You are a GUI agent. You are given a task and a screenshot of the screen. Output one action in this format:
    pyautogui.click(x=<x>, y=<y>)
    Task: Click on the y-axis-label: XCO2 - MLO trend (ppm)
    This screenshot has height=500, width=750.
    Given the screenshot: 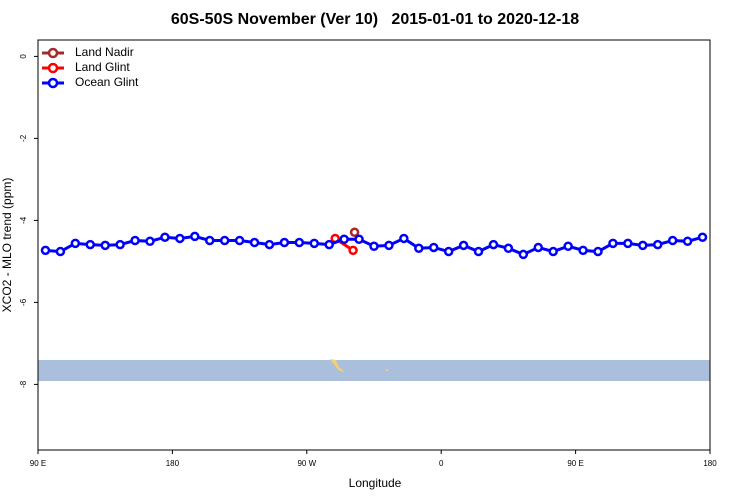 What is the action you would take?
    pyautogui.click(x=7, y=245)
    